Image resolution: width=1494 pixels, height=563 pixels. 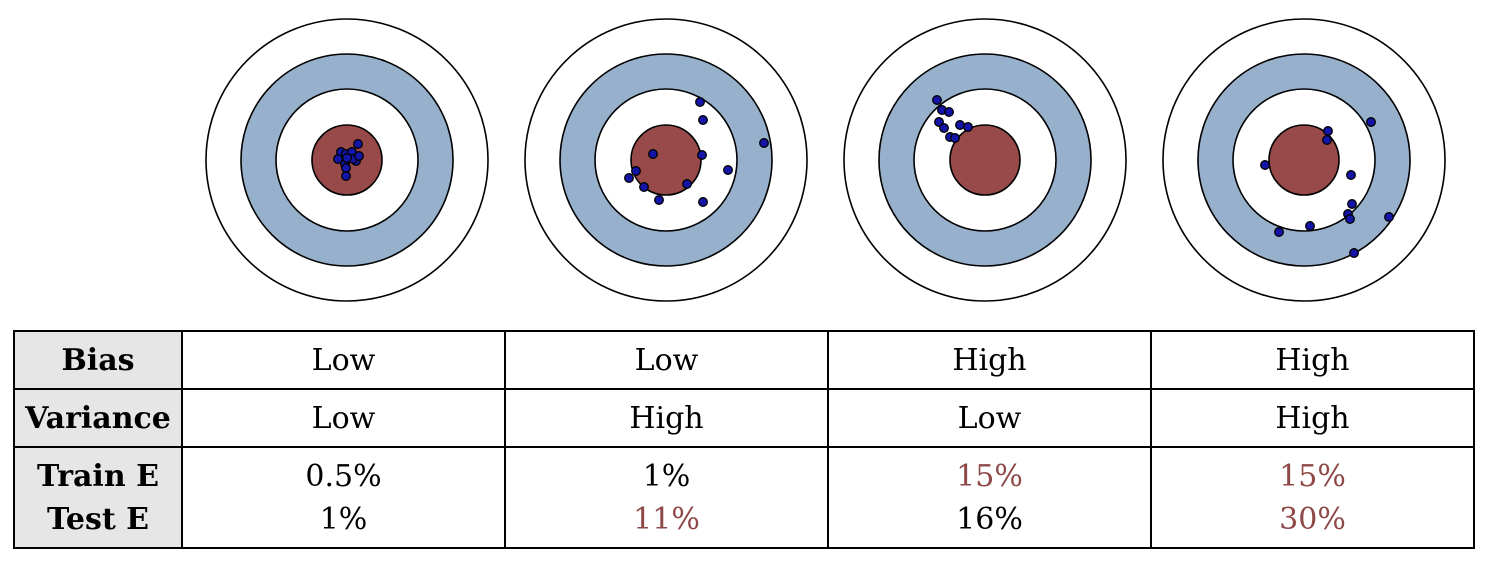 I want to click on train-error-value: 1%, so click(x=666, y=476).